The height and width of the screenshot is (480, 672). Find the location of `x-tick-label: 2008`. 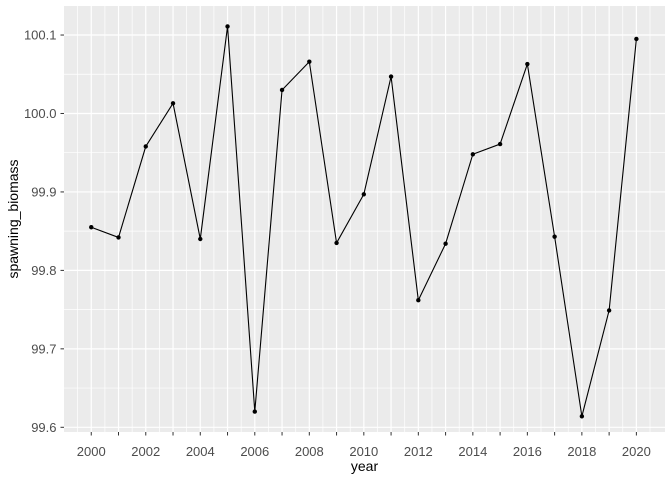

x-tick-label: 2008 is located at coordinates (309, 451).